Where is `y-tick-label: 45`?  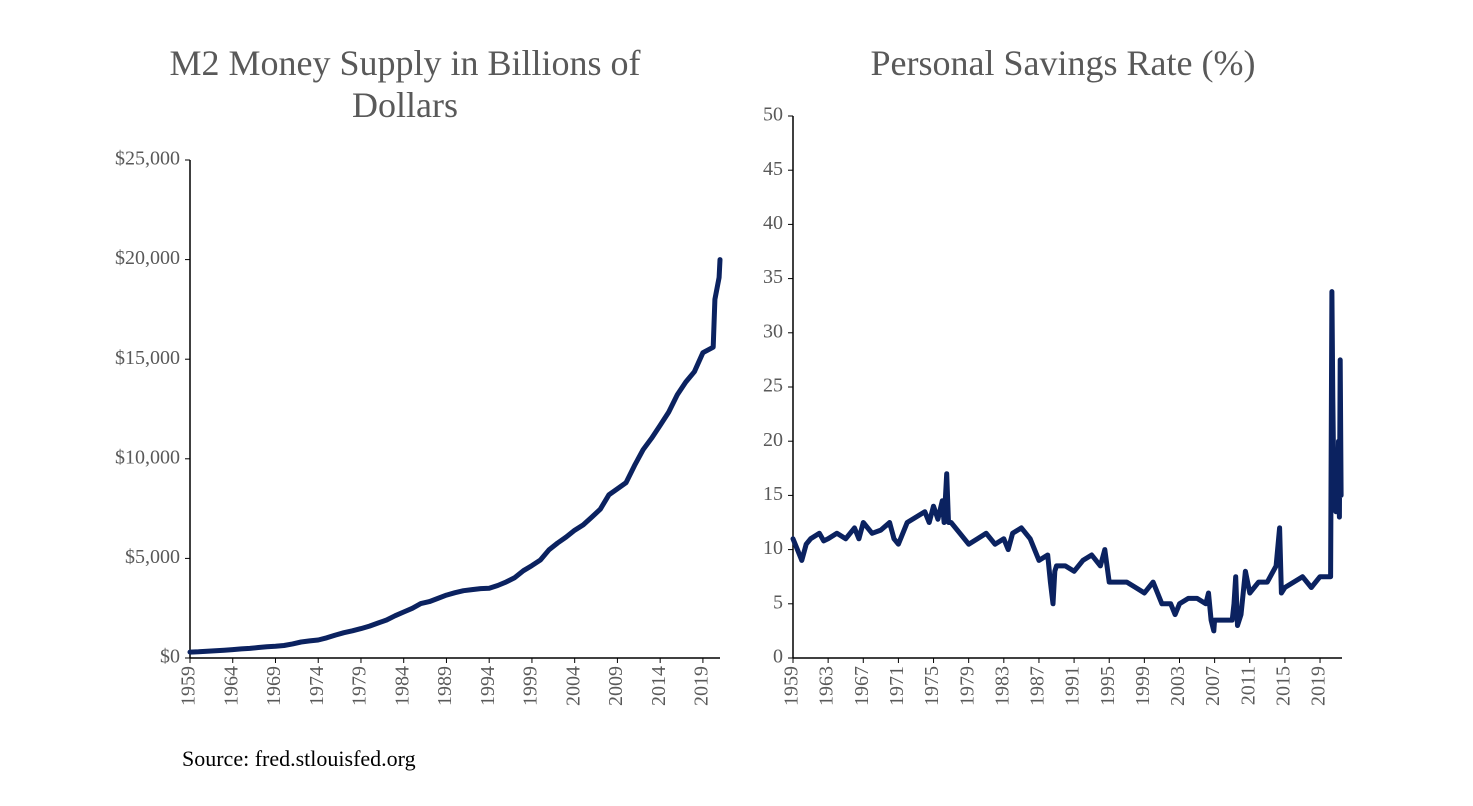
y-tick-label: 45 is located at coordinates (773, 169).